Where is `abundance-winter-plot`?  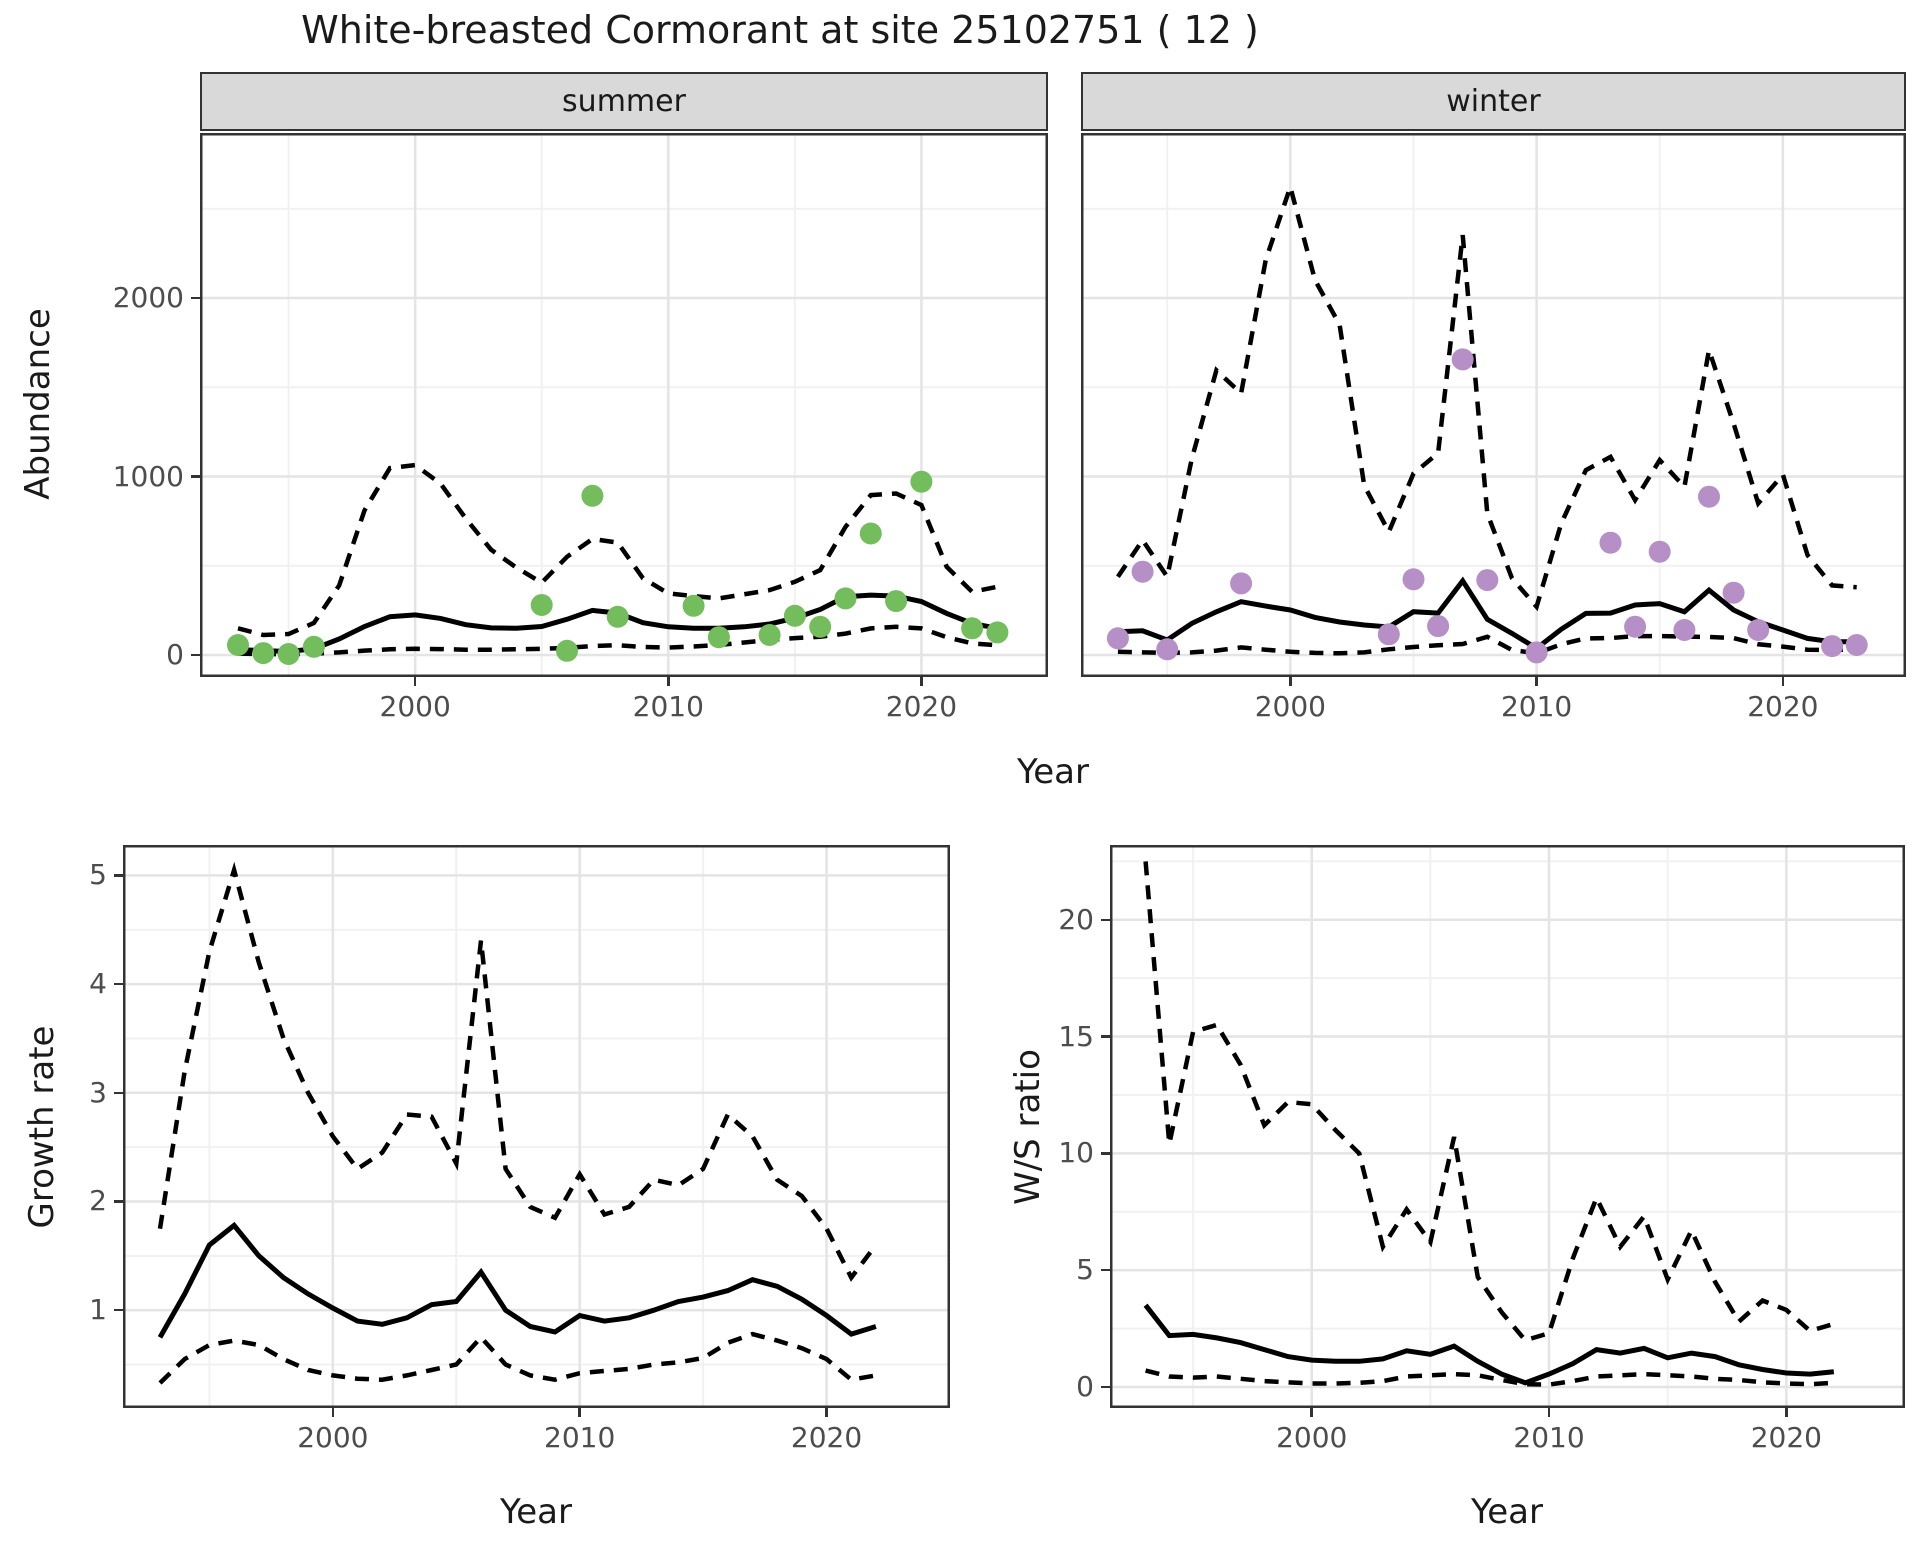
abundance-winter-plot is located at coordinates (1493, 405).